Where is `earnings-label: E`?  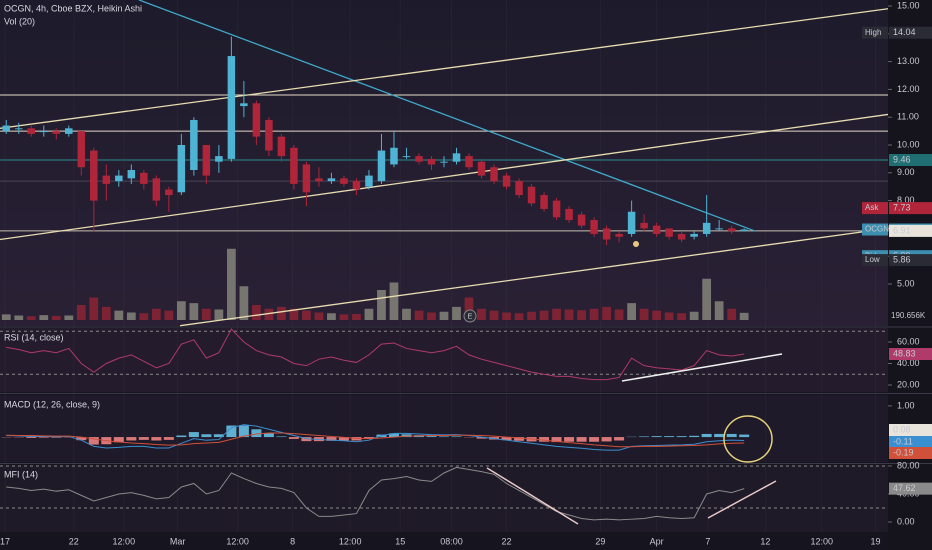
earnings-label: E is located at coordinates (470, 316).